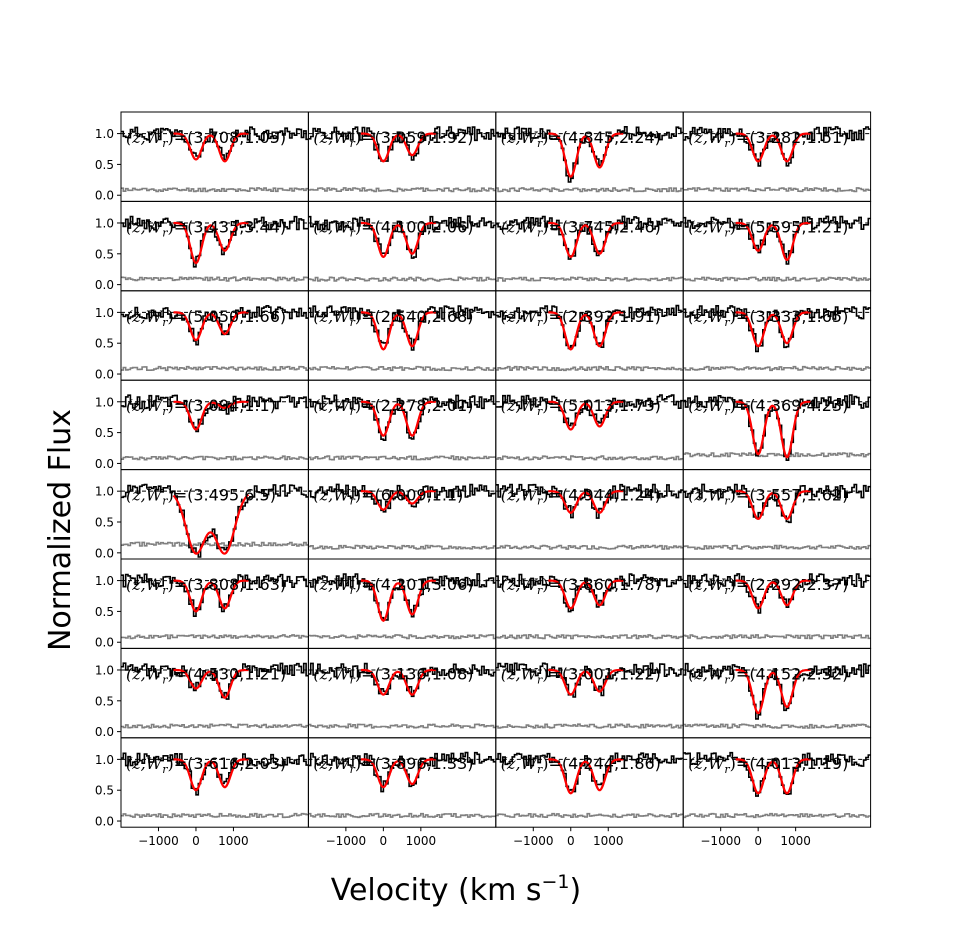 This screenshot has height=930, width=968. I want to click on panel-label: (z,Wr)=(4.244,1.86), so click(581, 765).